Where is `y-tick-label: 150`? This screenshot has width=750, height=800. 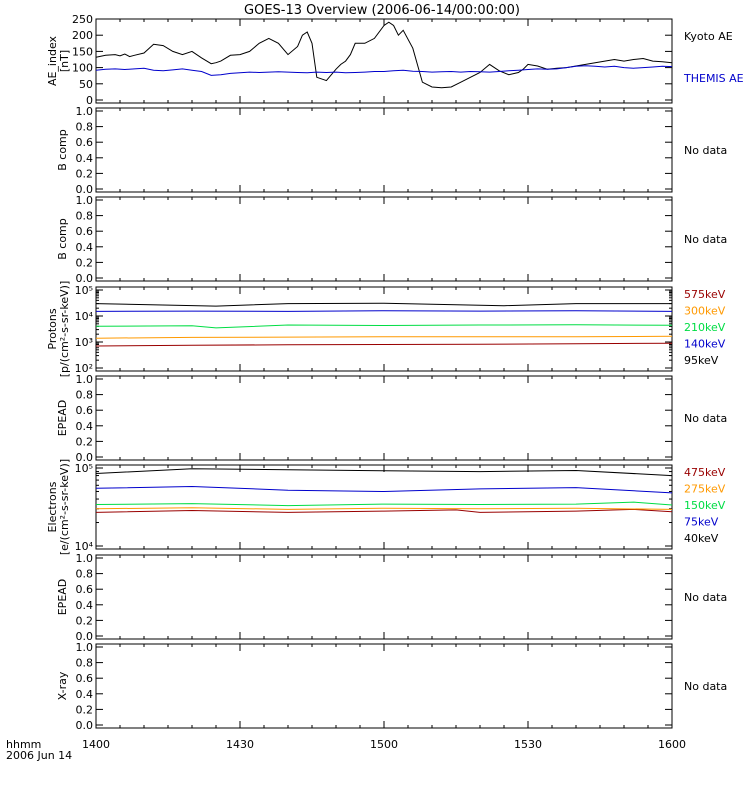
y-tick-label: 150 is located at coordinates (82, 51).